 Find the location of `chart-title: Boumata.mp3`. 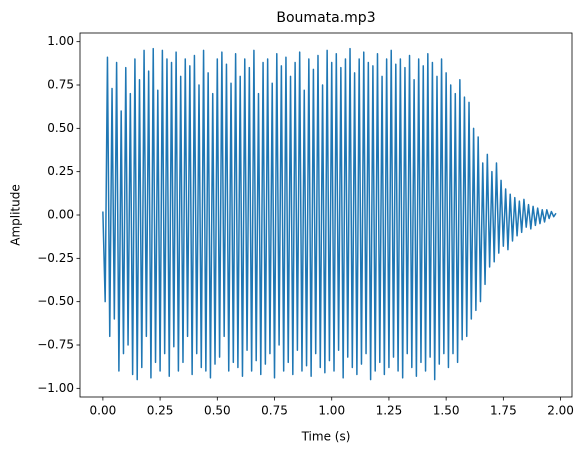

chart-title: Boumata.mp3 is located at coordinates (325, 18).